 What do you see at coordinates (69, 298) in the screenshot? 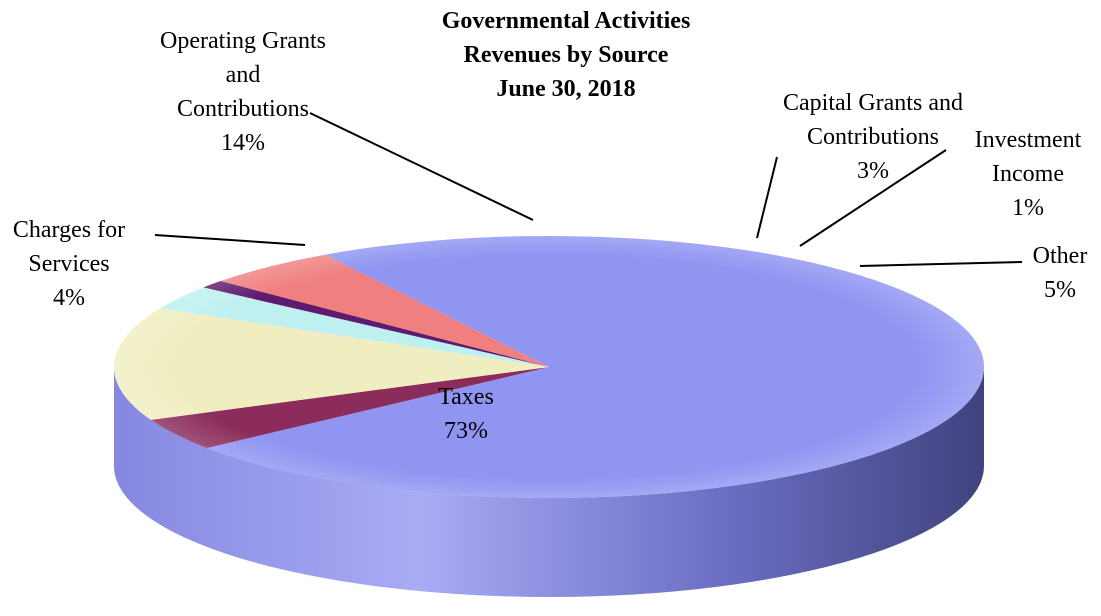
I see `slice-label-charges-for-services-line-3: 4%` at bounding box center [69, 298].